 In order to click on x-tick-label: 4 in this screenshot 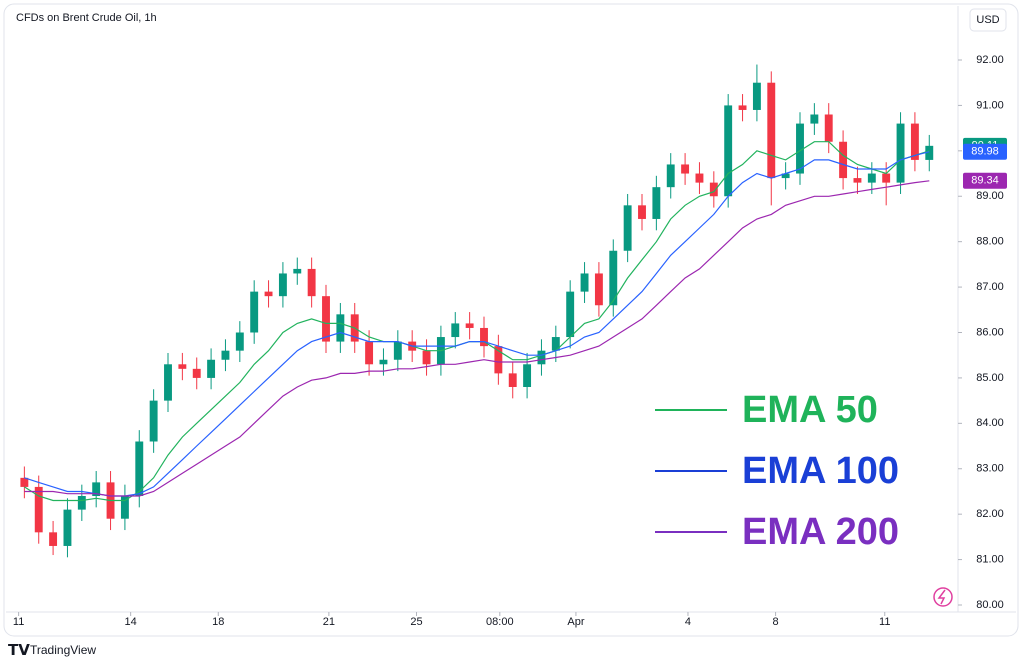, I will do `click(688, 622)`.